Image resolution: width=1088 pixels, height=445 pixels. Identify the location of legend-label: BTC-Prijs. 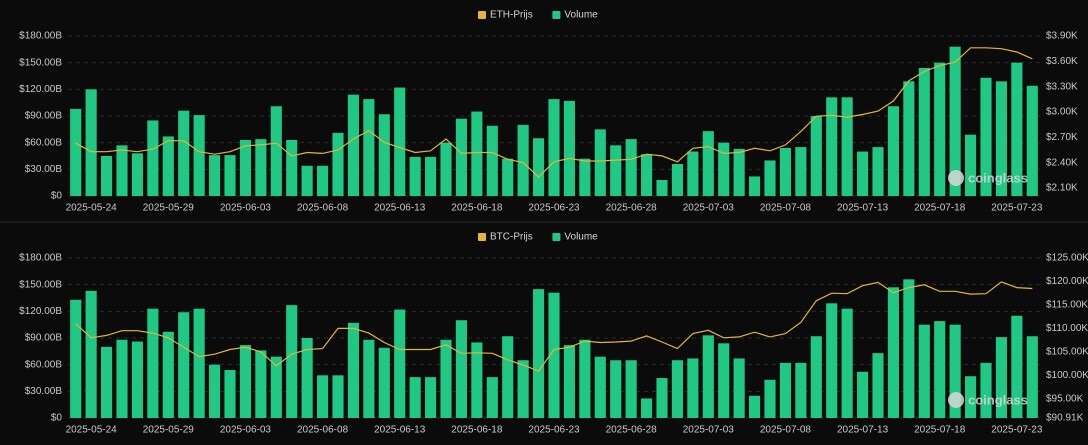
(511, 237).